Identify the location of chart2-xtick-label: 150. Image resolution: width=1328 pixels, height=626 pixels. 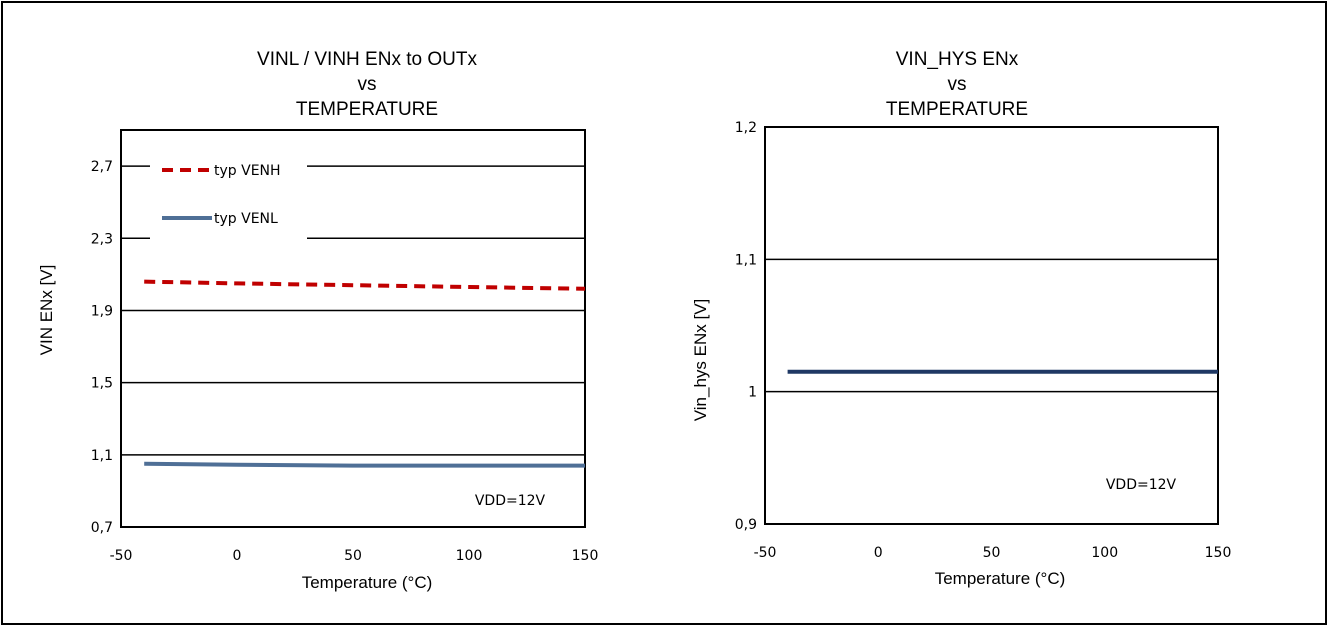
(1218, 553).